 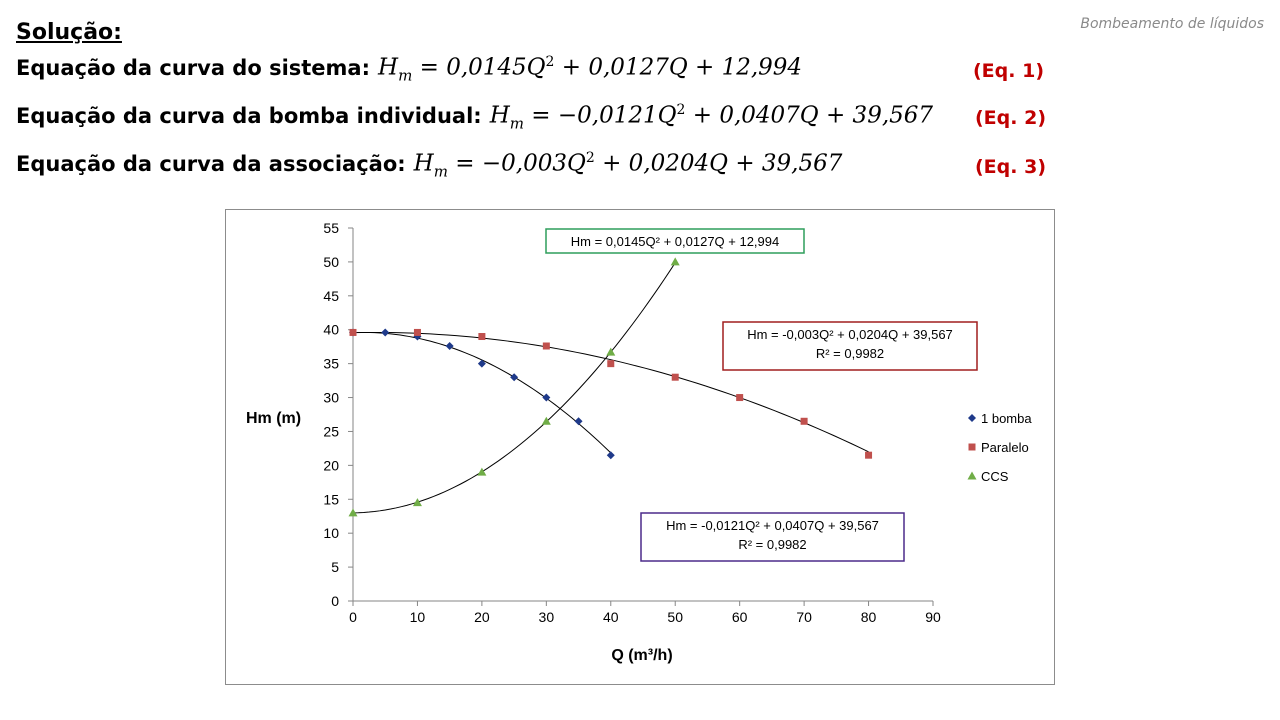 What do you see at coordinates (331, 533) in the screenshot?
I see `y-tick-label: 10` at bounding box center [331, 533].